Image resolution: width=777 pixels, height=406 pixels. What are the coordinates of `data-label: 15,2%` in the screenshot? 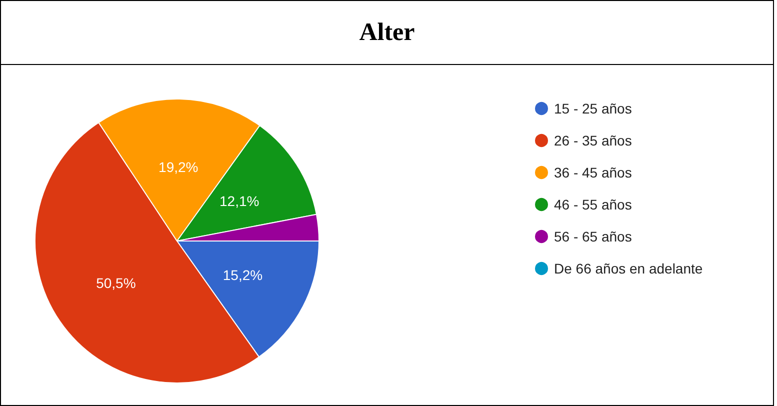 It's located at (242, 275).